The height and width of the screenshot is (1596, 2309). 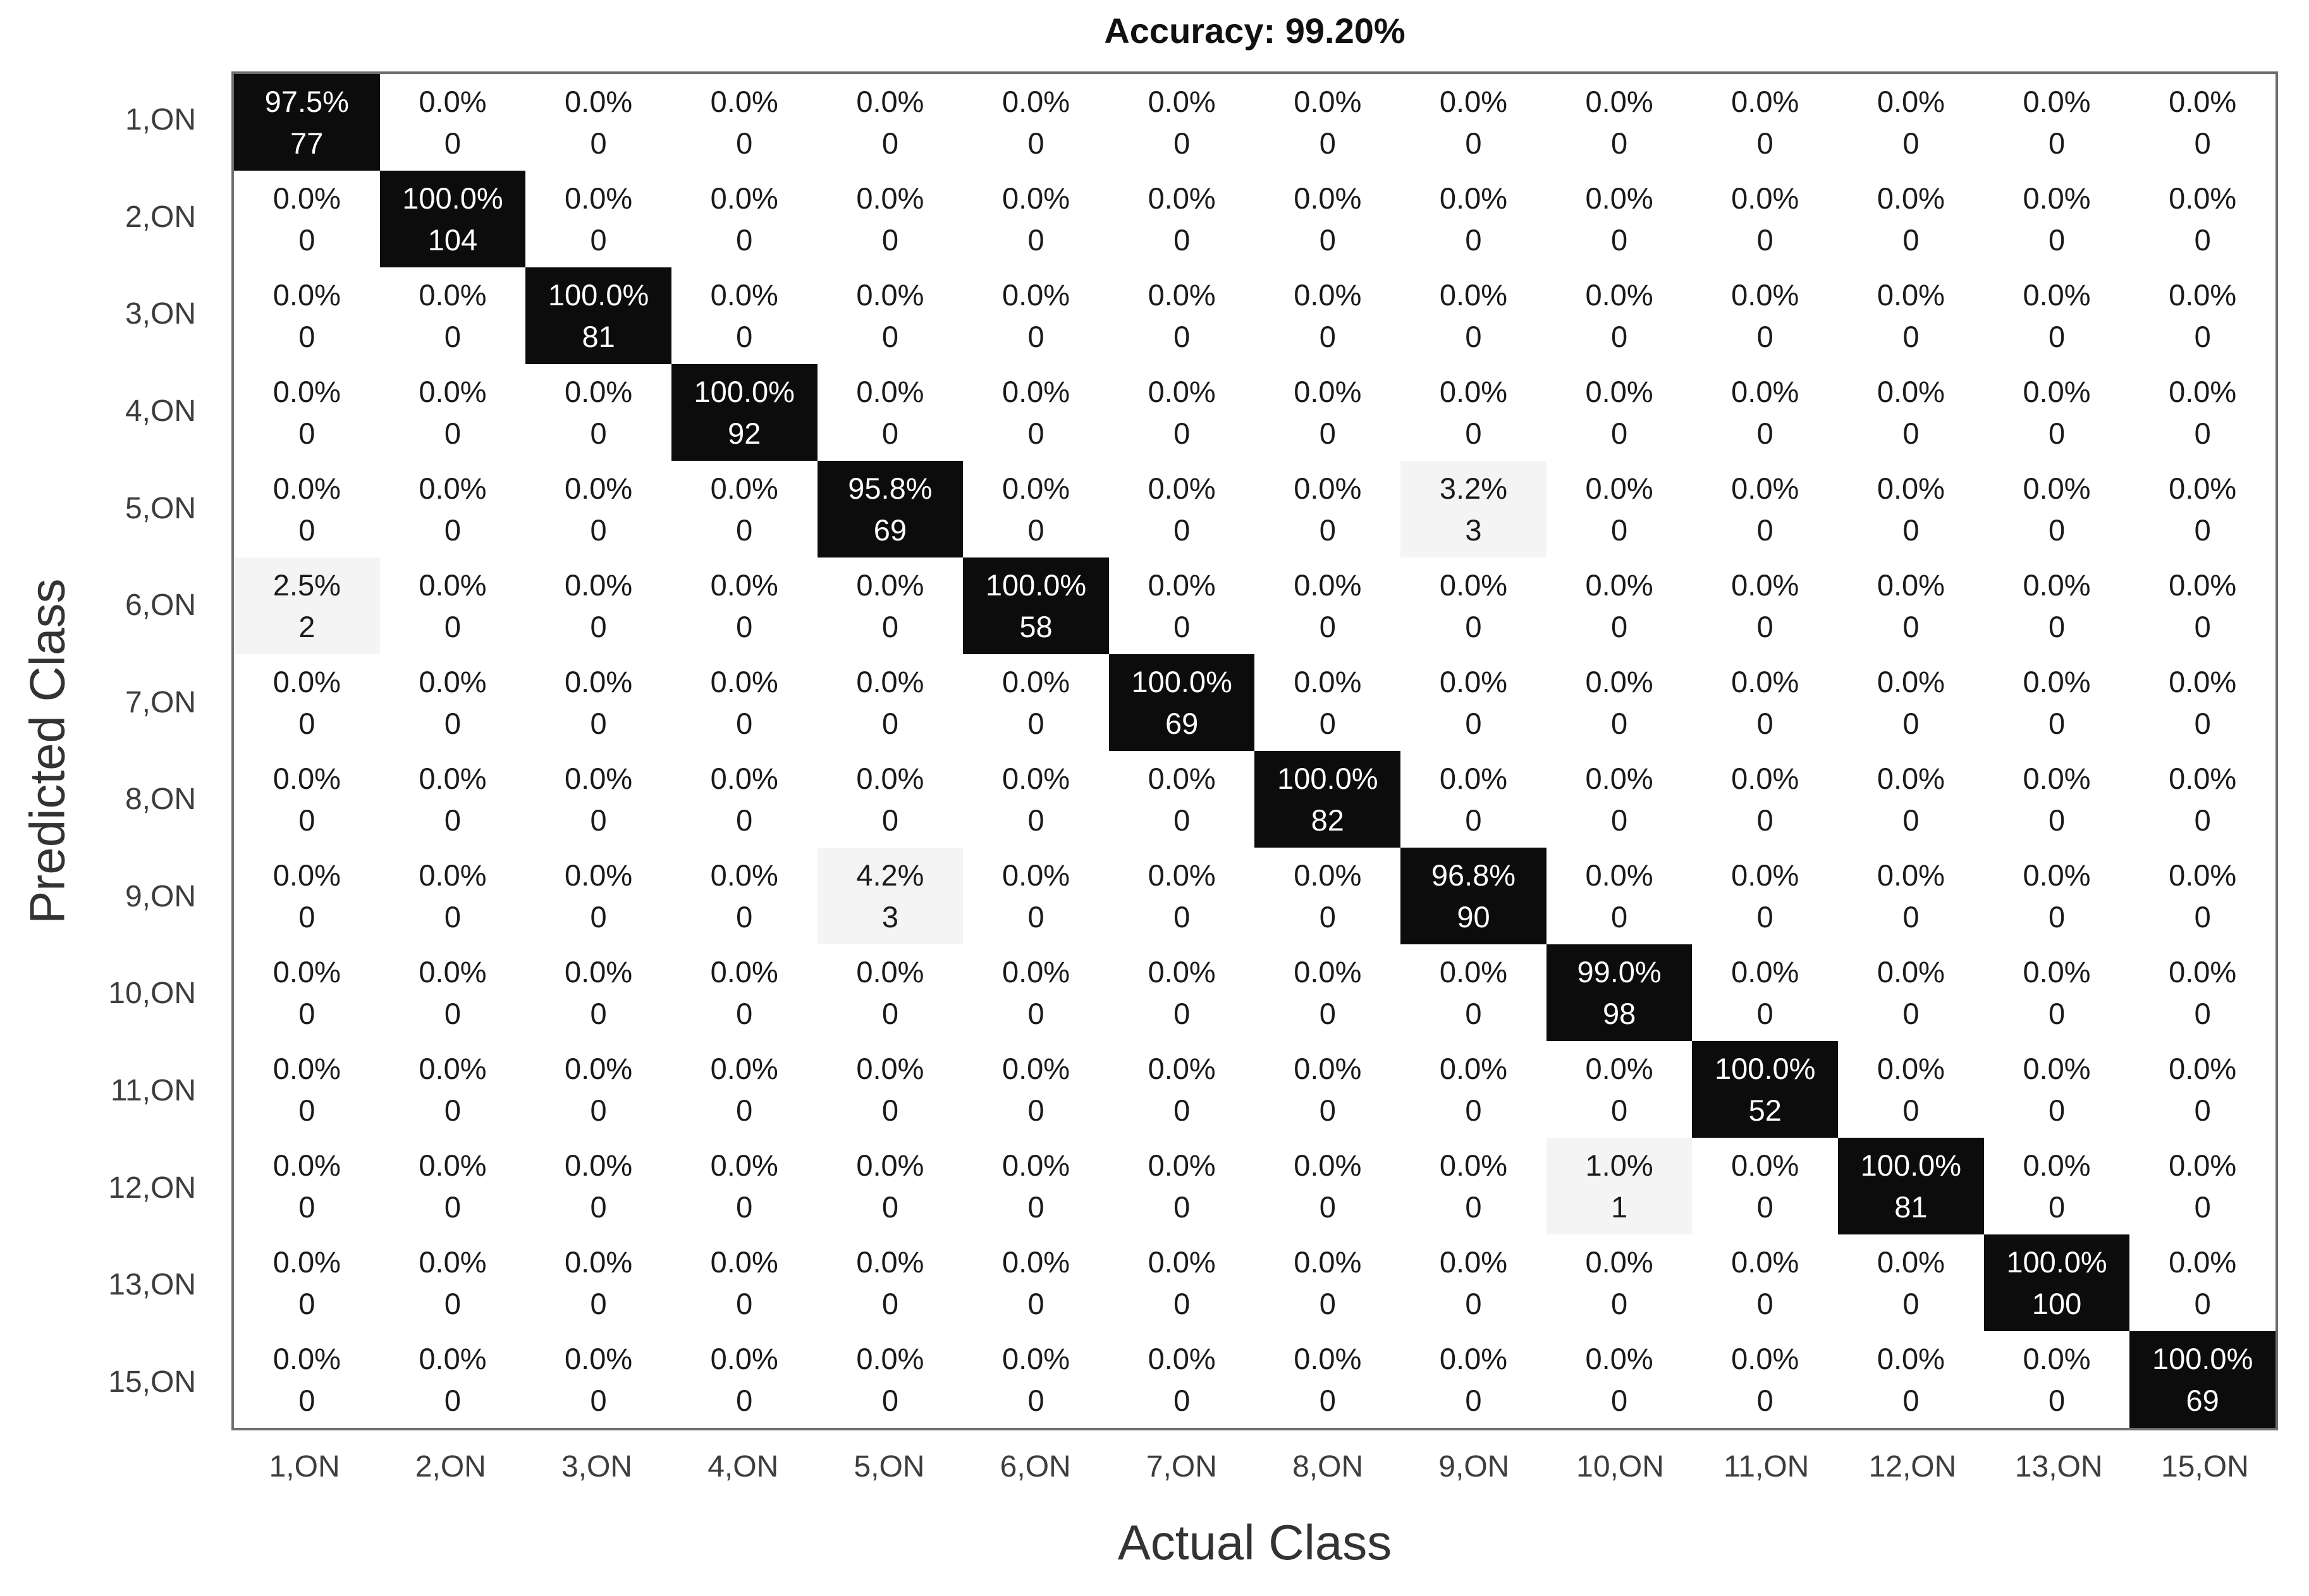 What do you see at coordinates (2057, 702) in the screenshot?
I see `matrix-cell-r7-c13: 0.0% 0` at bounding box center [2057, 702].